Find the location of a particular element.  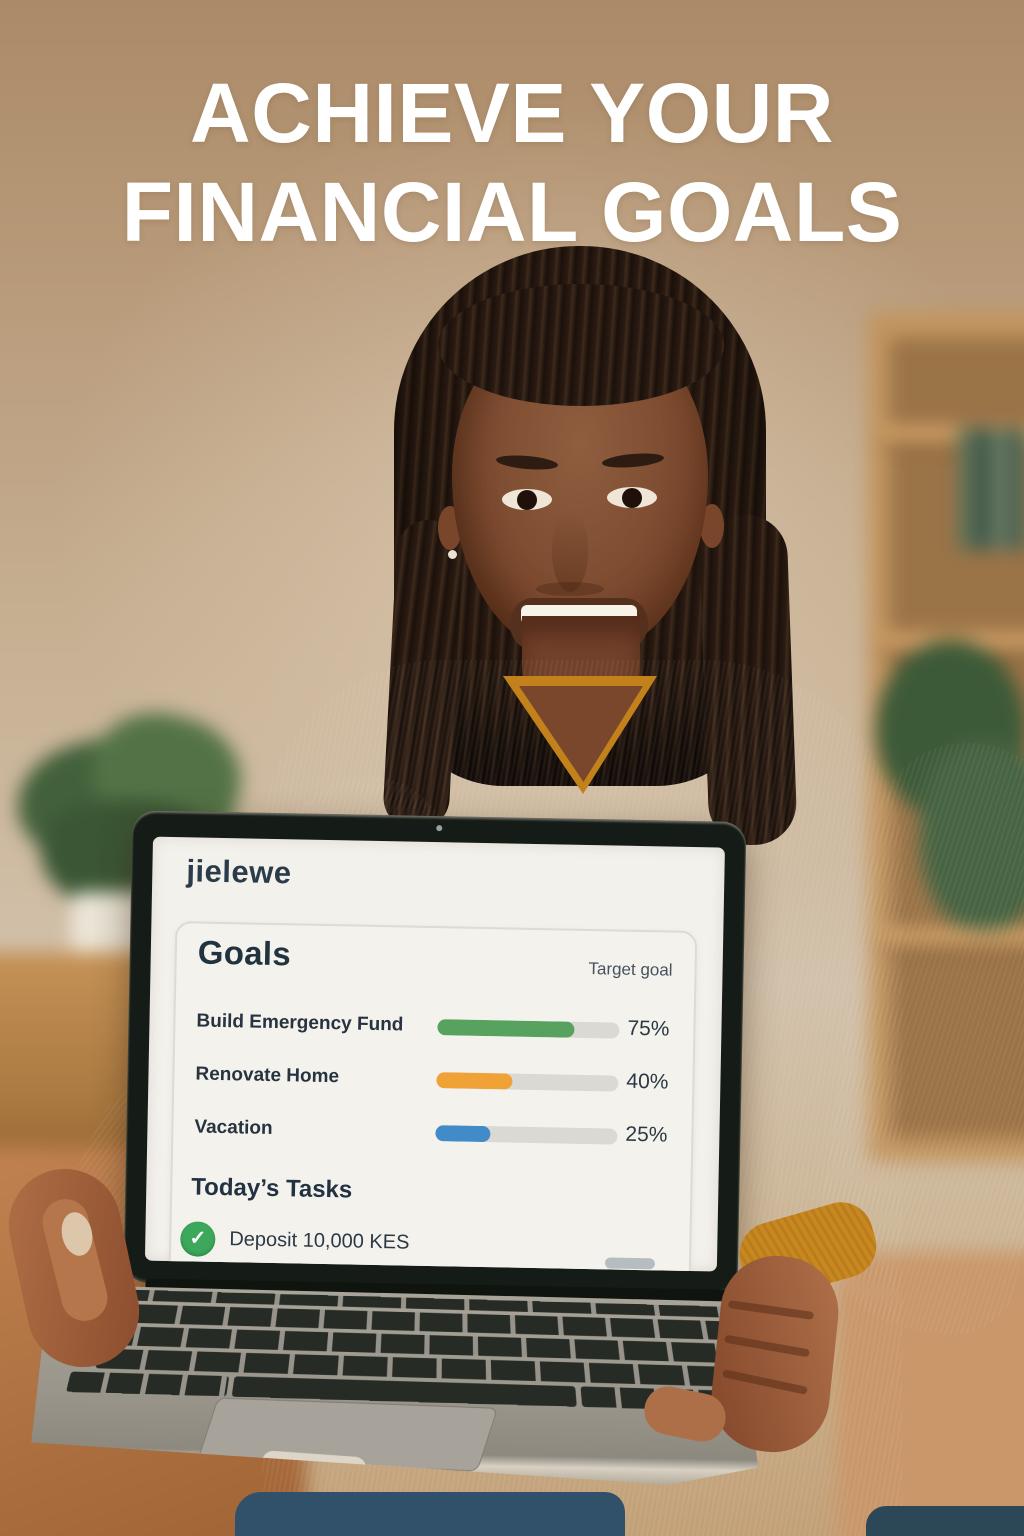

app-logo: jielewe is located at coordinates (239, 872).